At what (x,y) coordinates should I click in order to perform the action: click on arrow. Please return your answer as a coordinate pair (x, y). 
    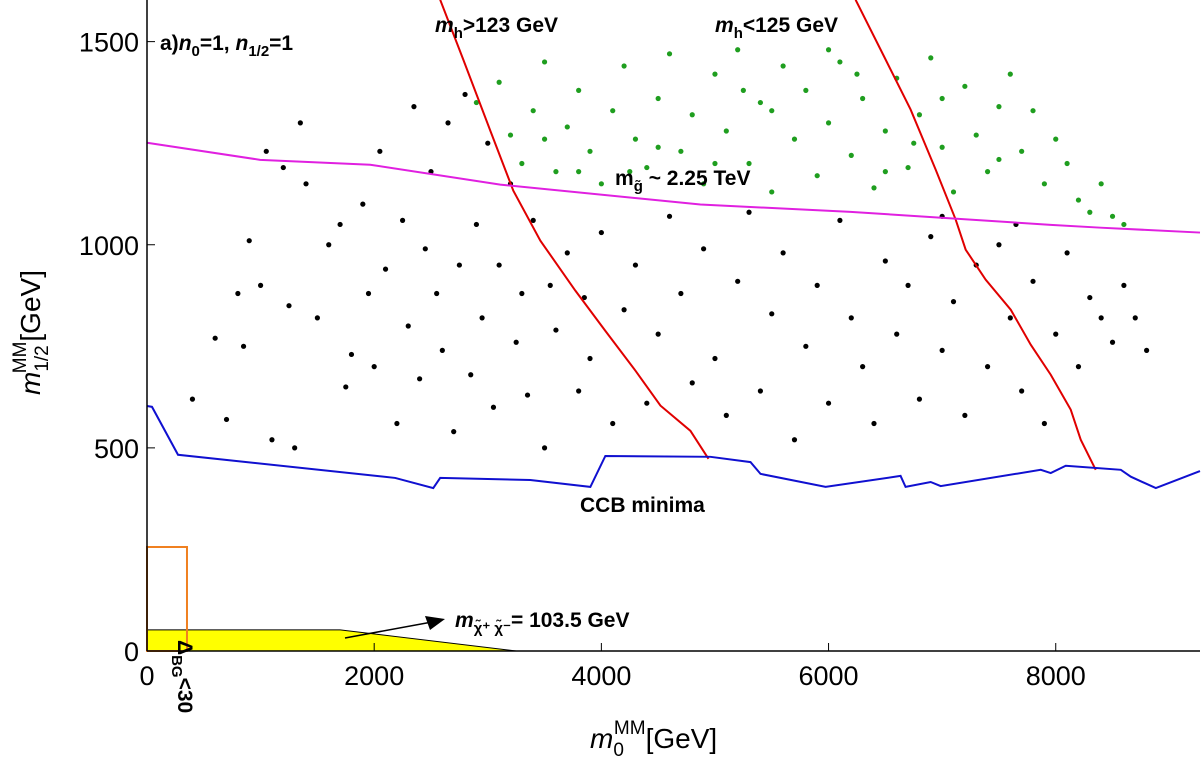
    Looking at the image, I should click on (388, 630).